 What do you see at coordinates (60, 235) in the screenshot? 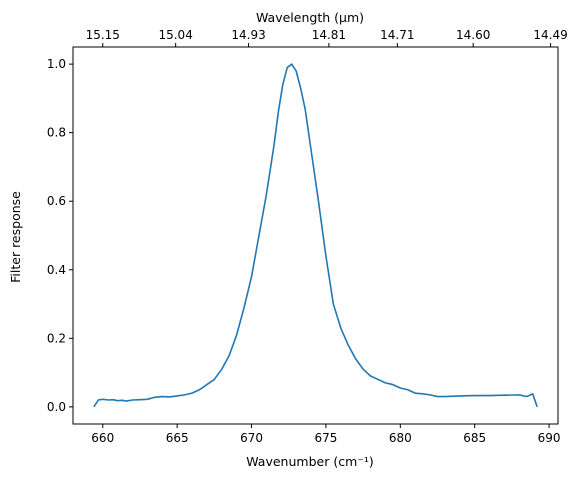
I see `left-y-axis: 0.0 0.2 0.4 0.6 0.8 1.0` at bounding box center [60, 235].